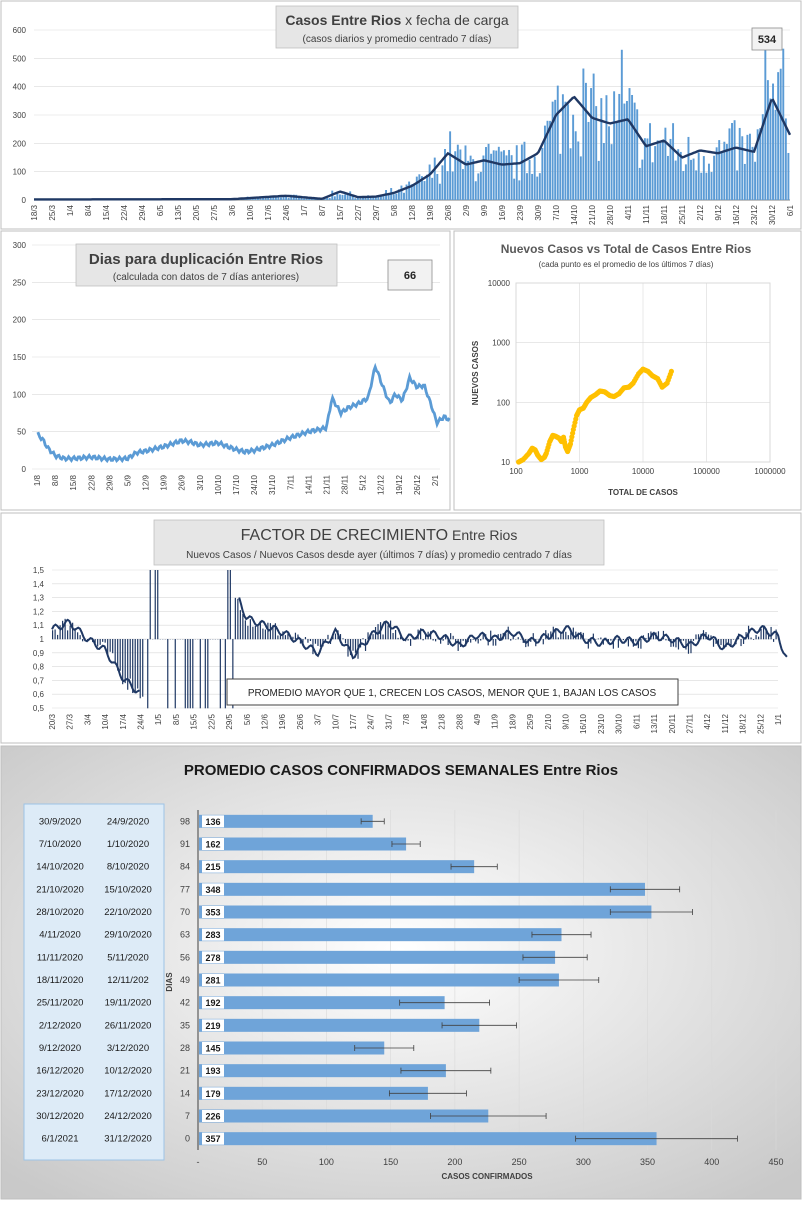 Image resolution: width=802 pixels, height=1205 pixels. Describe the element at coordinates (454, 1162) in the screenshot. I see `weekly-average-xtick: 200` at that location.